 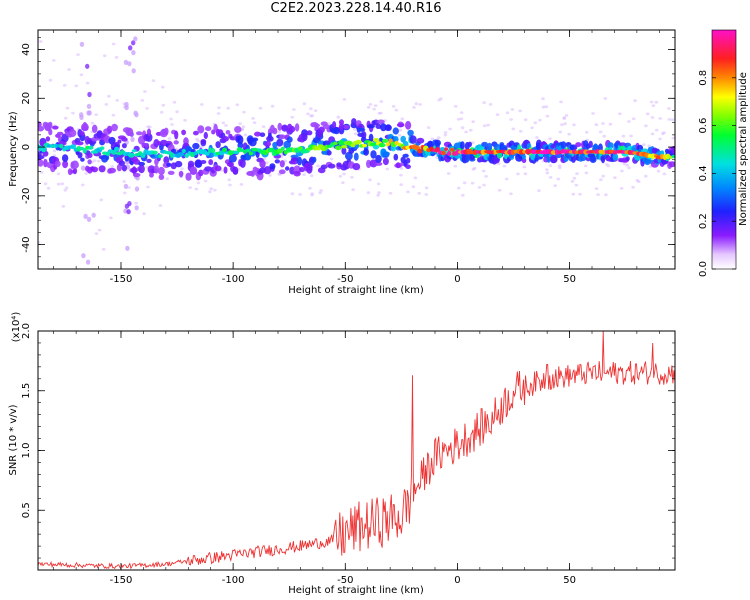 What do you see at coordinates (13, 439) in the screenshot?
I see `bottom-ylabel: SNR (10 * v/v)` at bounding box center [13, 439].